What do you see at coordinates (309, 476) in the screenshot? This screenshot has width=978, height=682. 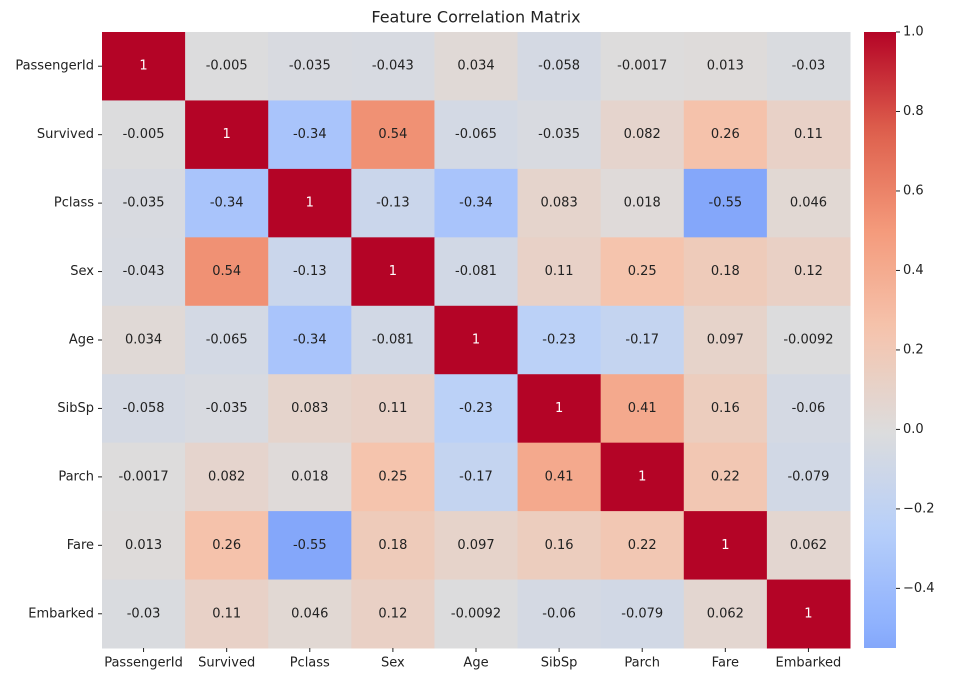 I see `cell-label: 0.018` at bounding box center [309, 476].